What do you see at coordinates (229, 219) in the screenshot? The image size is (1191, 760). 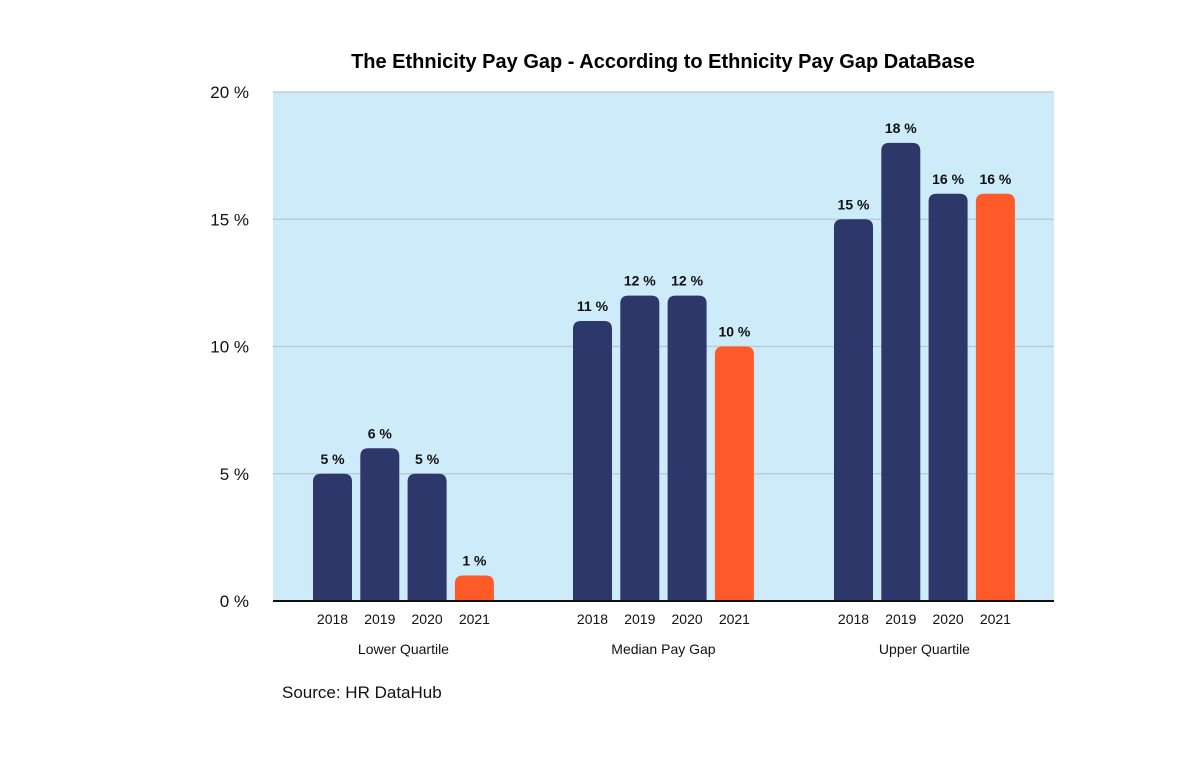 I see `y-tick-label: 15 %` at bounding box center [229, 219].